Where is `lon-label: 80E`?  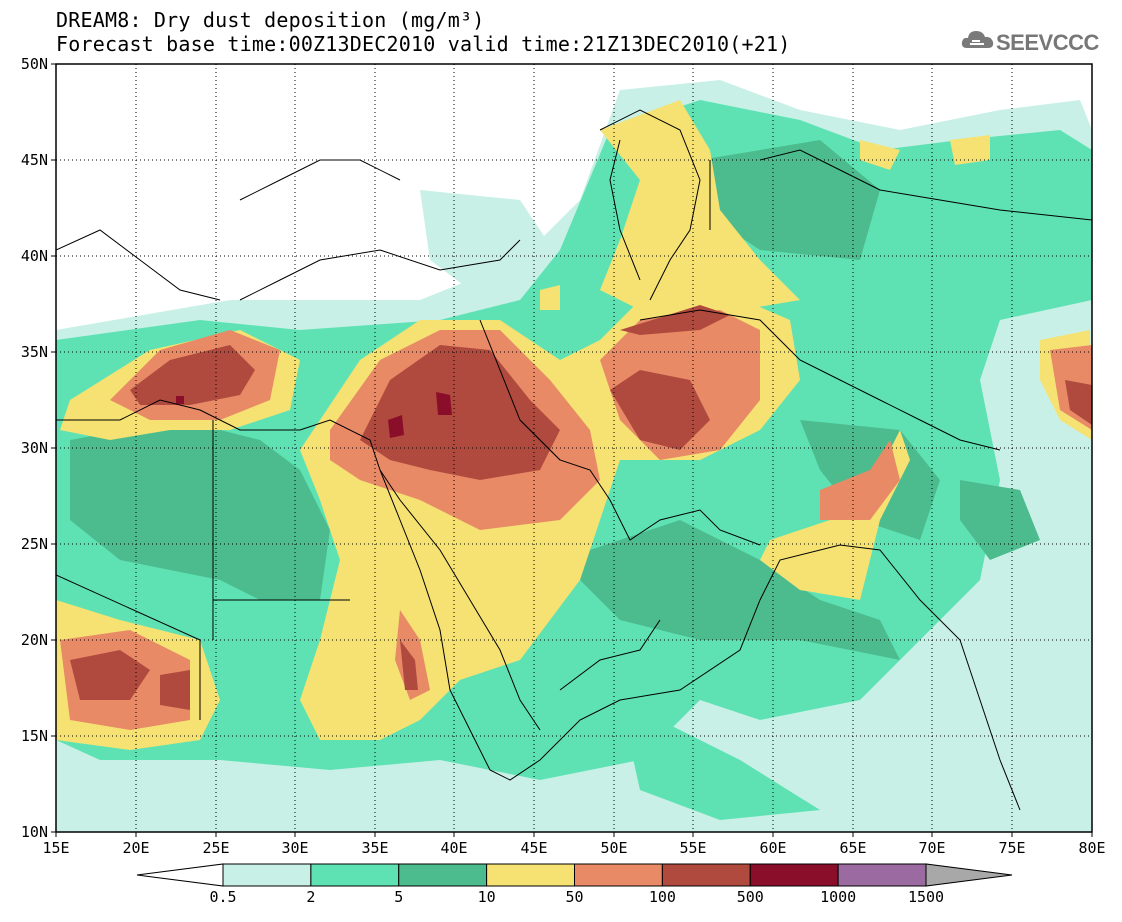
lon-label: 80E is located at coordinates (1091, 848).